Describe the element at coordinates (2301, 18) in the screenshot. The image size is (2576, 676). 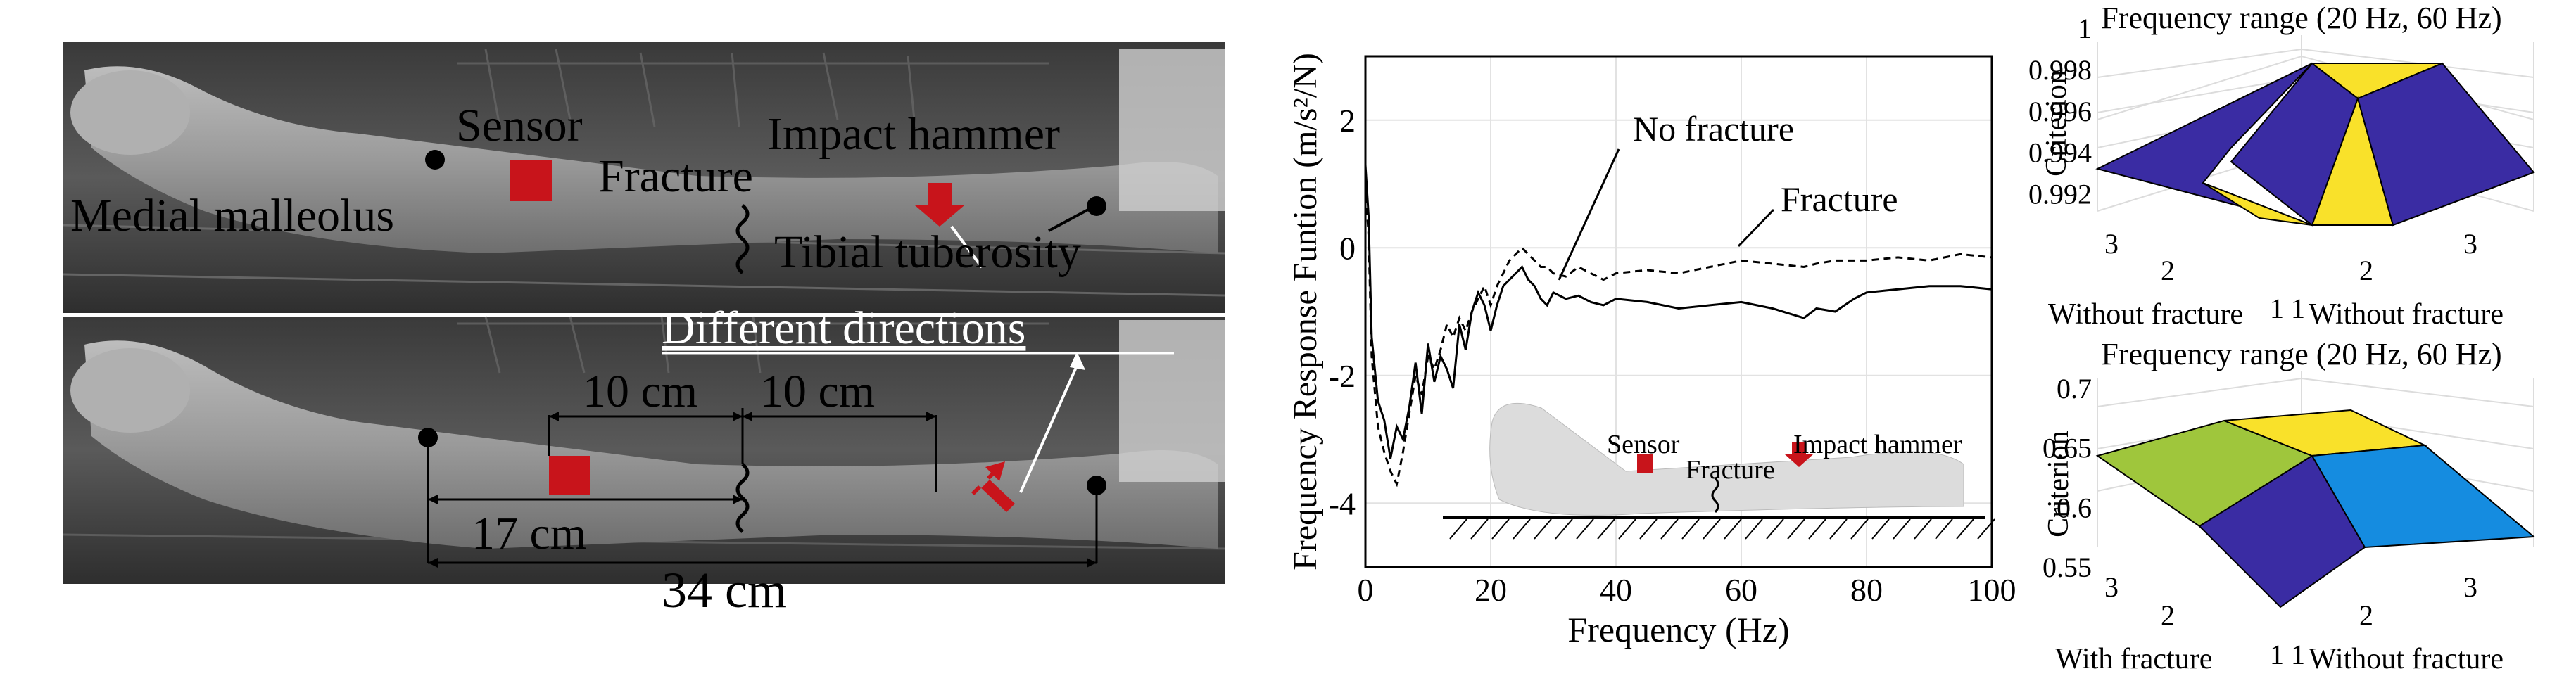
I see `surface-top-title: Frequency range (20 Hz, 60 Hz)` at that location.